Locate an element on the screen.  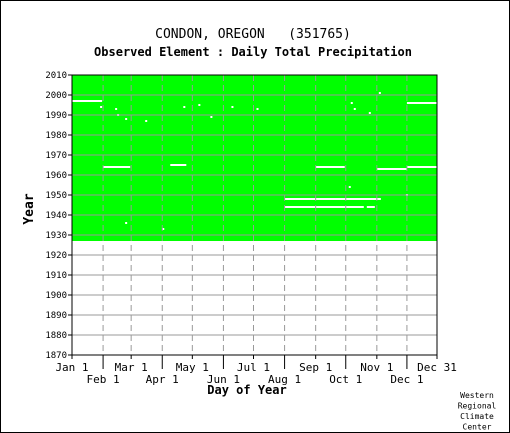
x-tick-label: May 1 is located at coordinates (192, 367).